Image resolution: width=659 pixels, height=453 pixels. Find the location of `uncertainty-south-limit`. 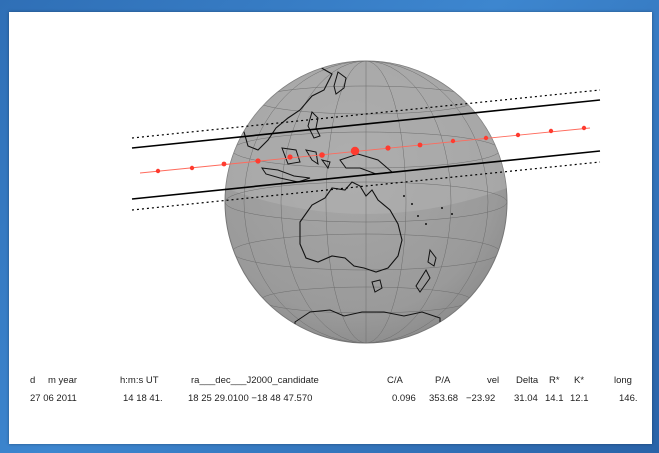

uncertainty-south-limit is located at coordinates (366, 186).